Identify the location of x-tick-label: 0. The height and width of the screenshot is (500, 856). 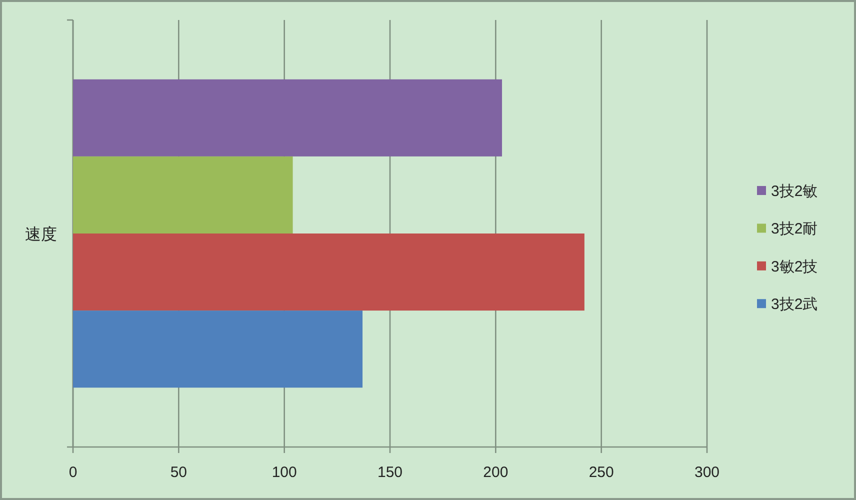
(73, 472).